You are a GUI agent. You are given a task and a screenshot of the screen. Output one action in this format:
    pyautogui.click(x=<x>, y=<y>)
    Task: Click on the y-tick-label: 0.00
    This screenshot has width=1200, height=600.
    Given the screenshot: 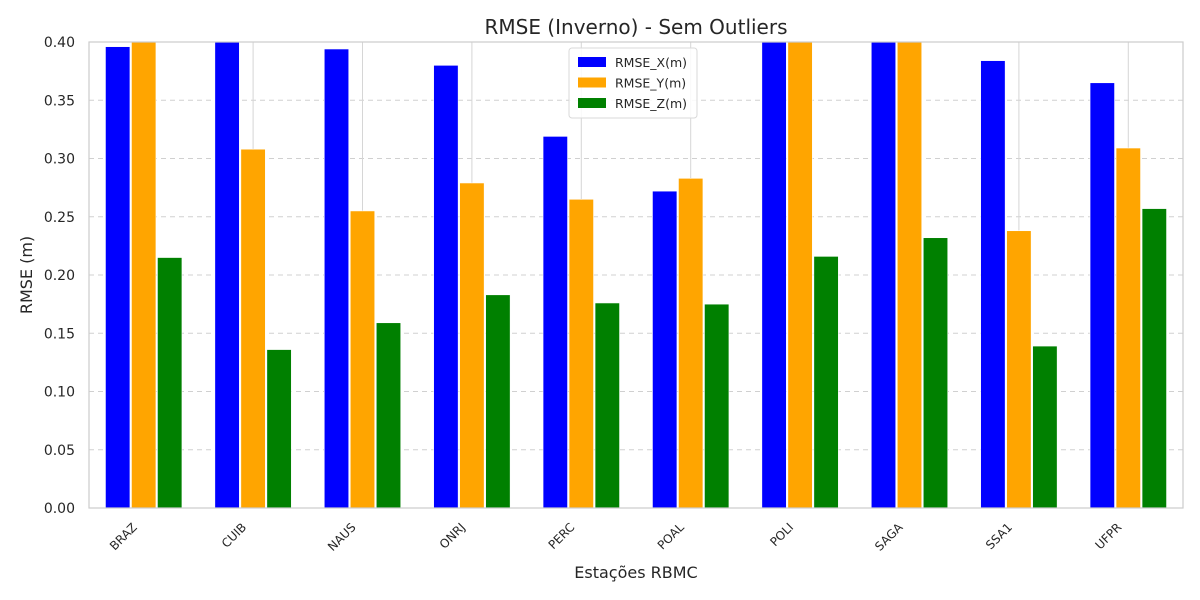 What is the action you would take?
    pyautogui.click(x=59, y=509)
    